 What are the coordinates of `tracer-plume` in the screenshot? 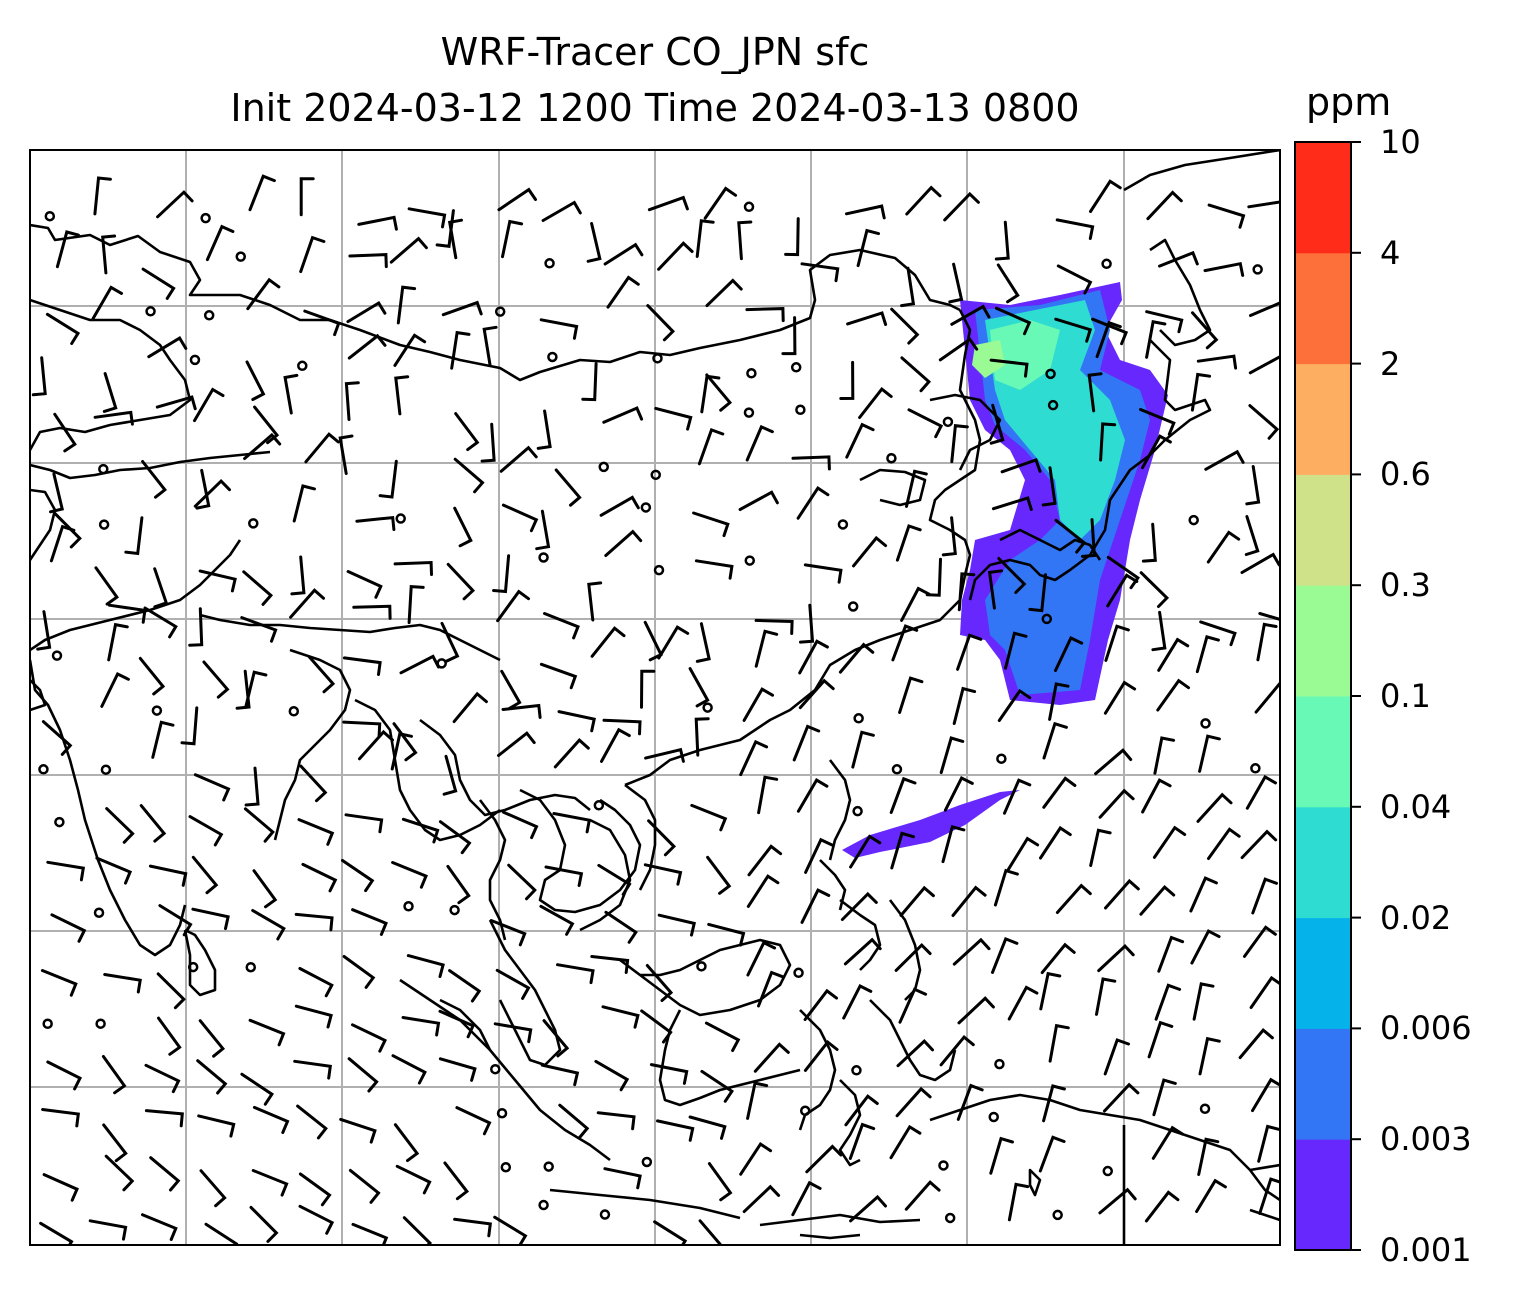 It's located at (1005, 570).